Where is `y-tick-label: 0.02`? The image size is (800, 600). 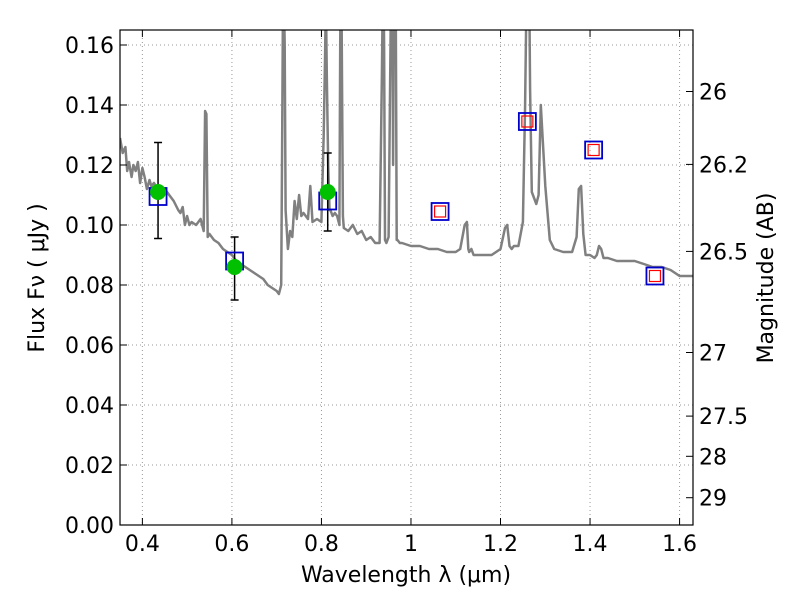 y-tick-label: 0.02 is located at coordinates (89, 466).